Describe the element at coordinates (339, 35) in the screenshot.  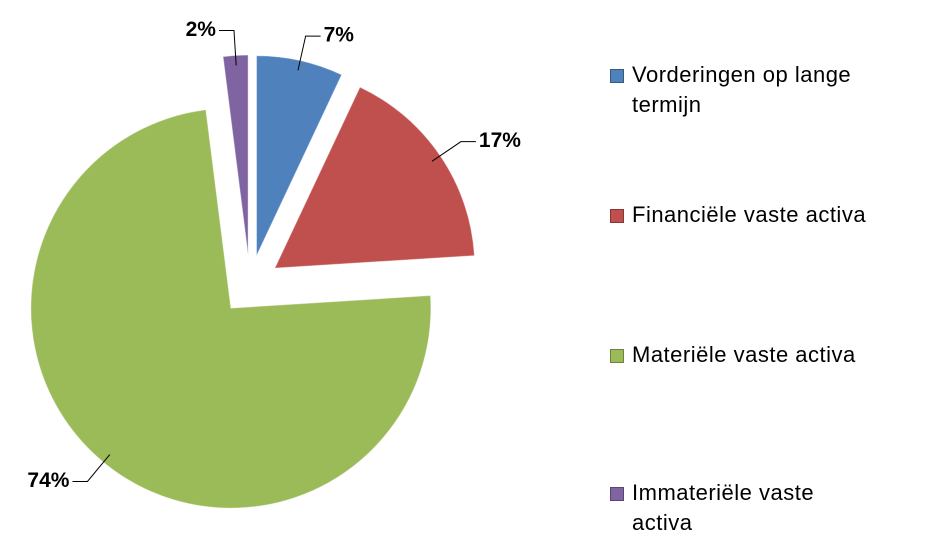
I see `data-label: 7%` at that location.